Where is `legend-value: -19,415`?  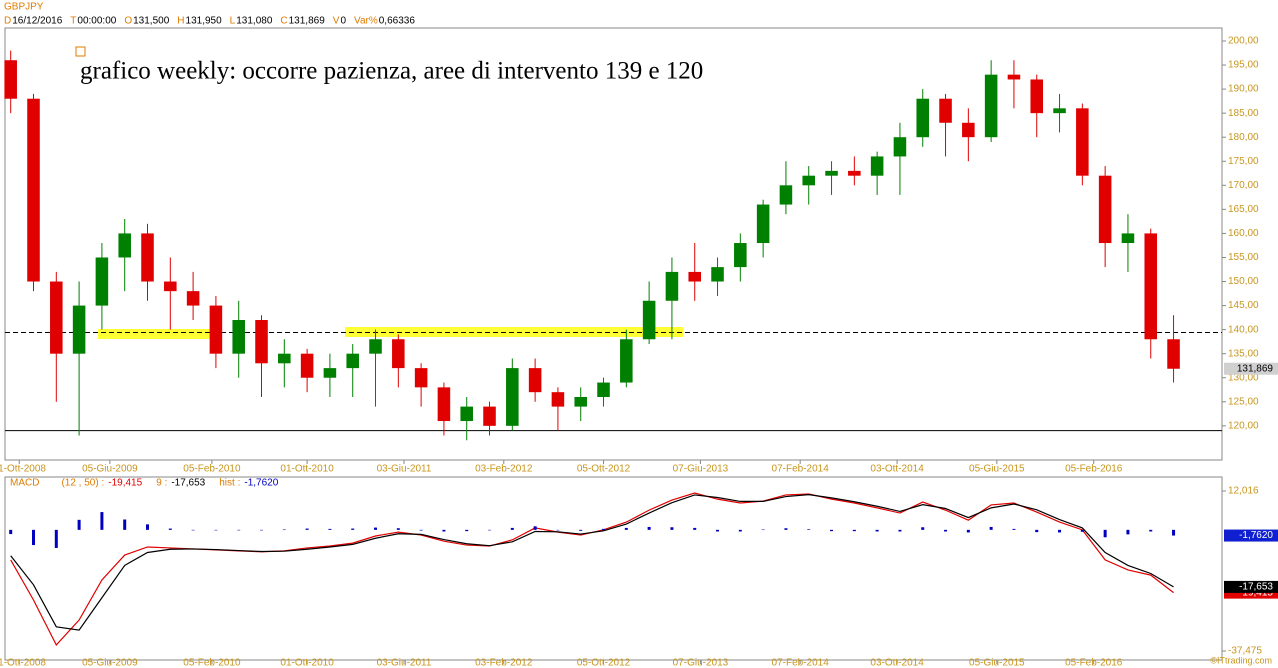 legend-value: -19,415 is located at coordinates (125, 483).